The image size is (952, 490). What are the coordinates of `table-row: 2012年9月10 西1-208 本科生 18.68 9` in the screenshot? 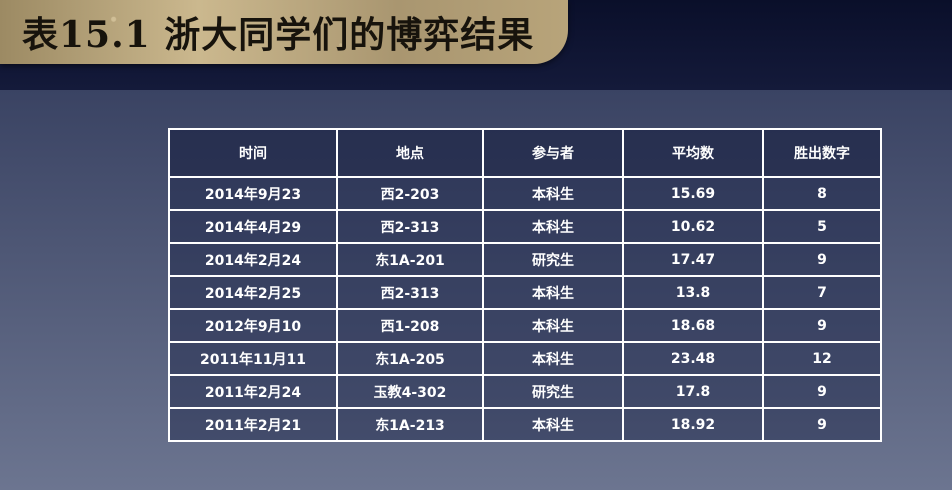 It's located at (525, 325).